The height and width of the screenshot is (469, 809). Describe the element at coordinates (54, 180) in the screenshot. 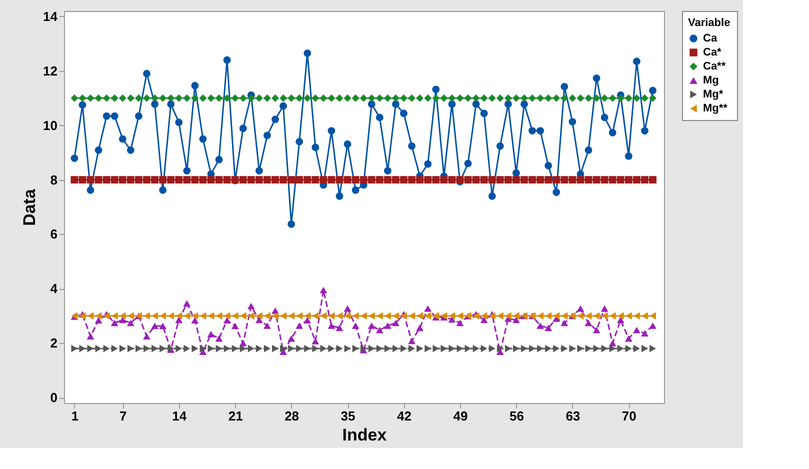

I see `y-tick-label: 8` at that location.